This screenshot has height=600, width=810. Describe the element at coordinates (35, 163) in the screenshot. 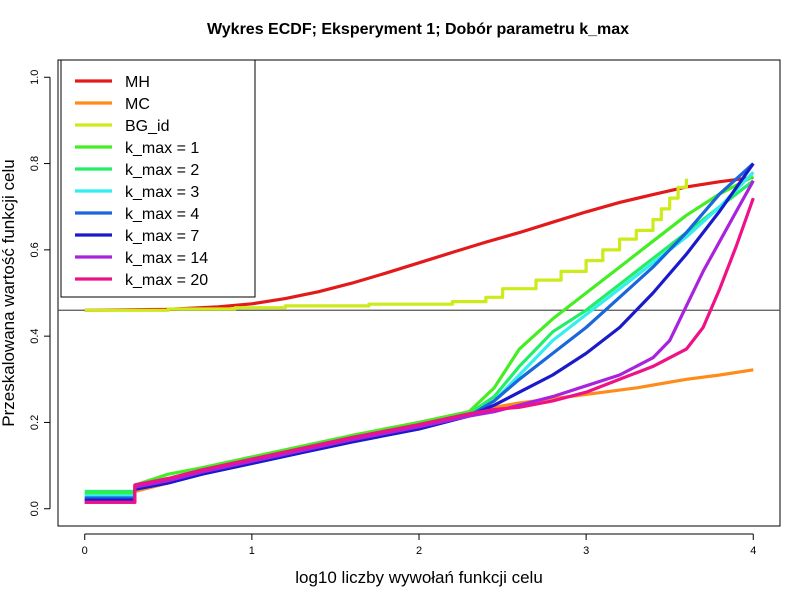

I see `y-tick-label-4: 0.8` at that location.